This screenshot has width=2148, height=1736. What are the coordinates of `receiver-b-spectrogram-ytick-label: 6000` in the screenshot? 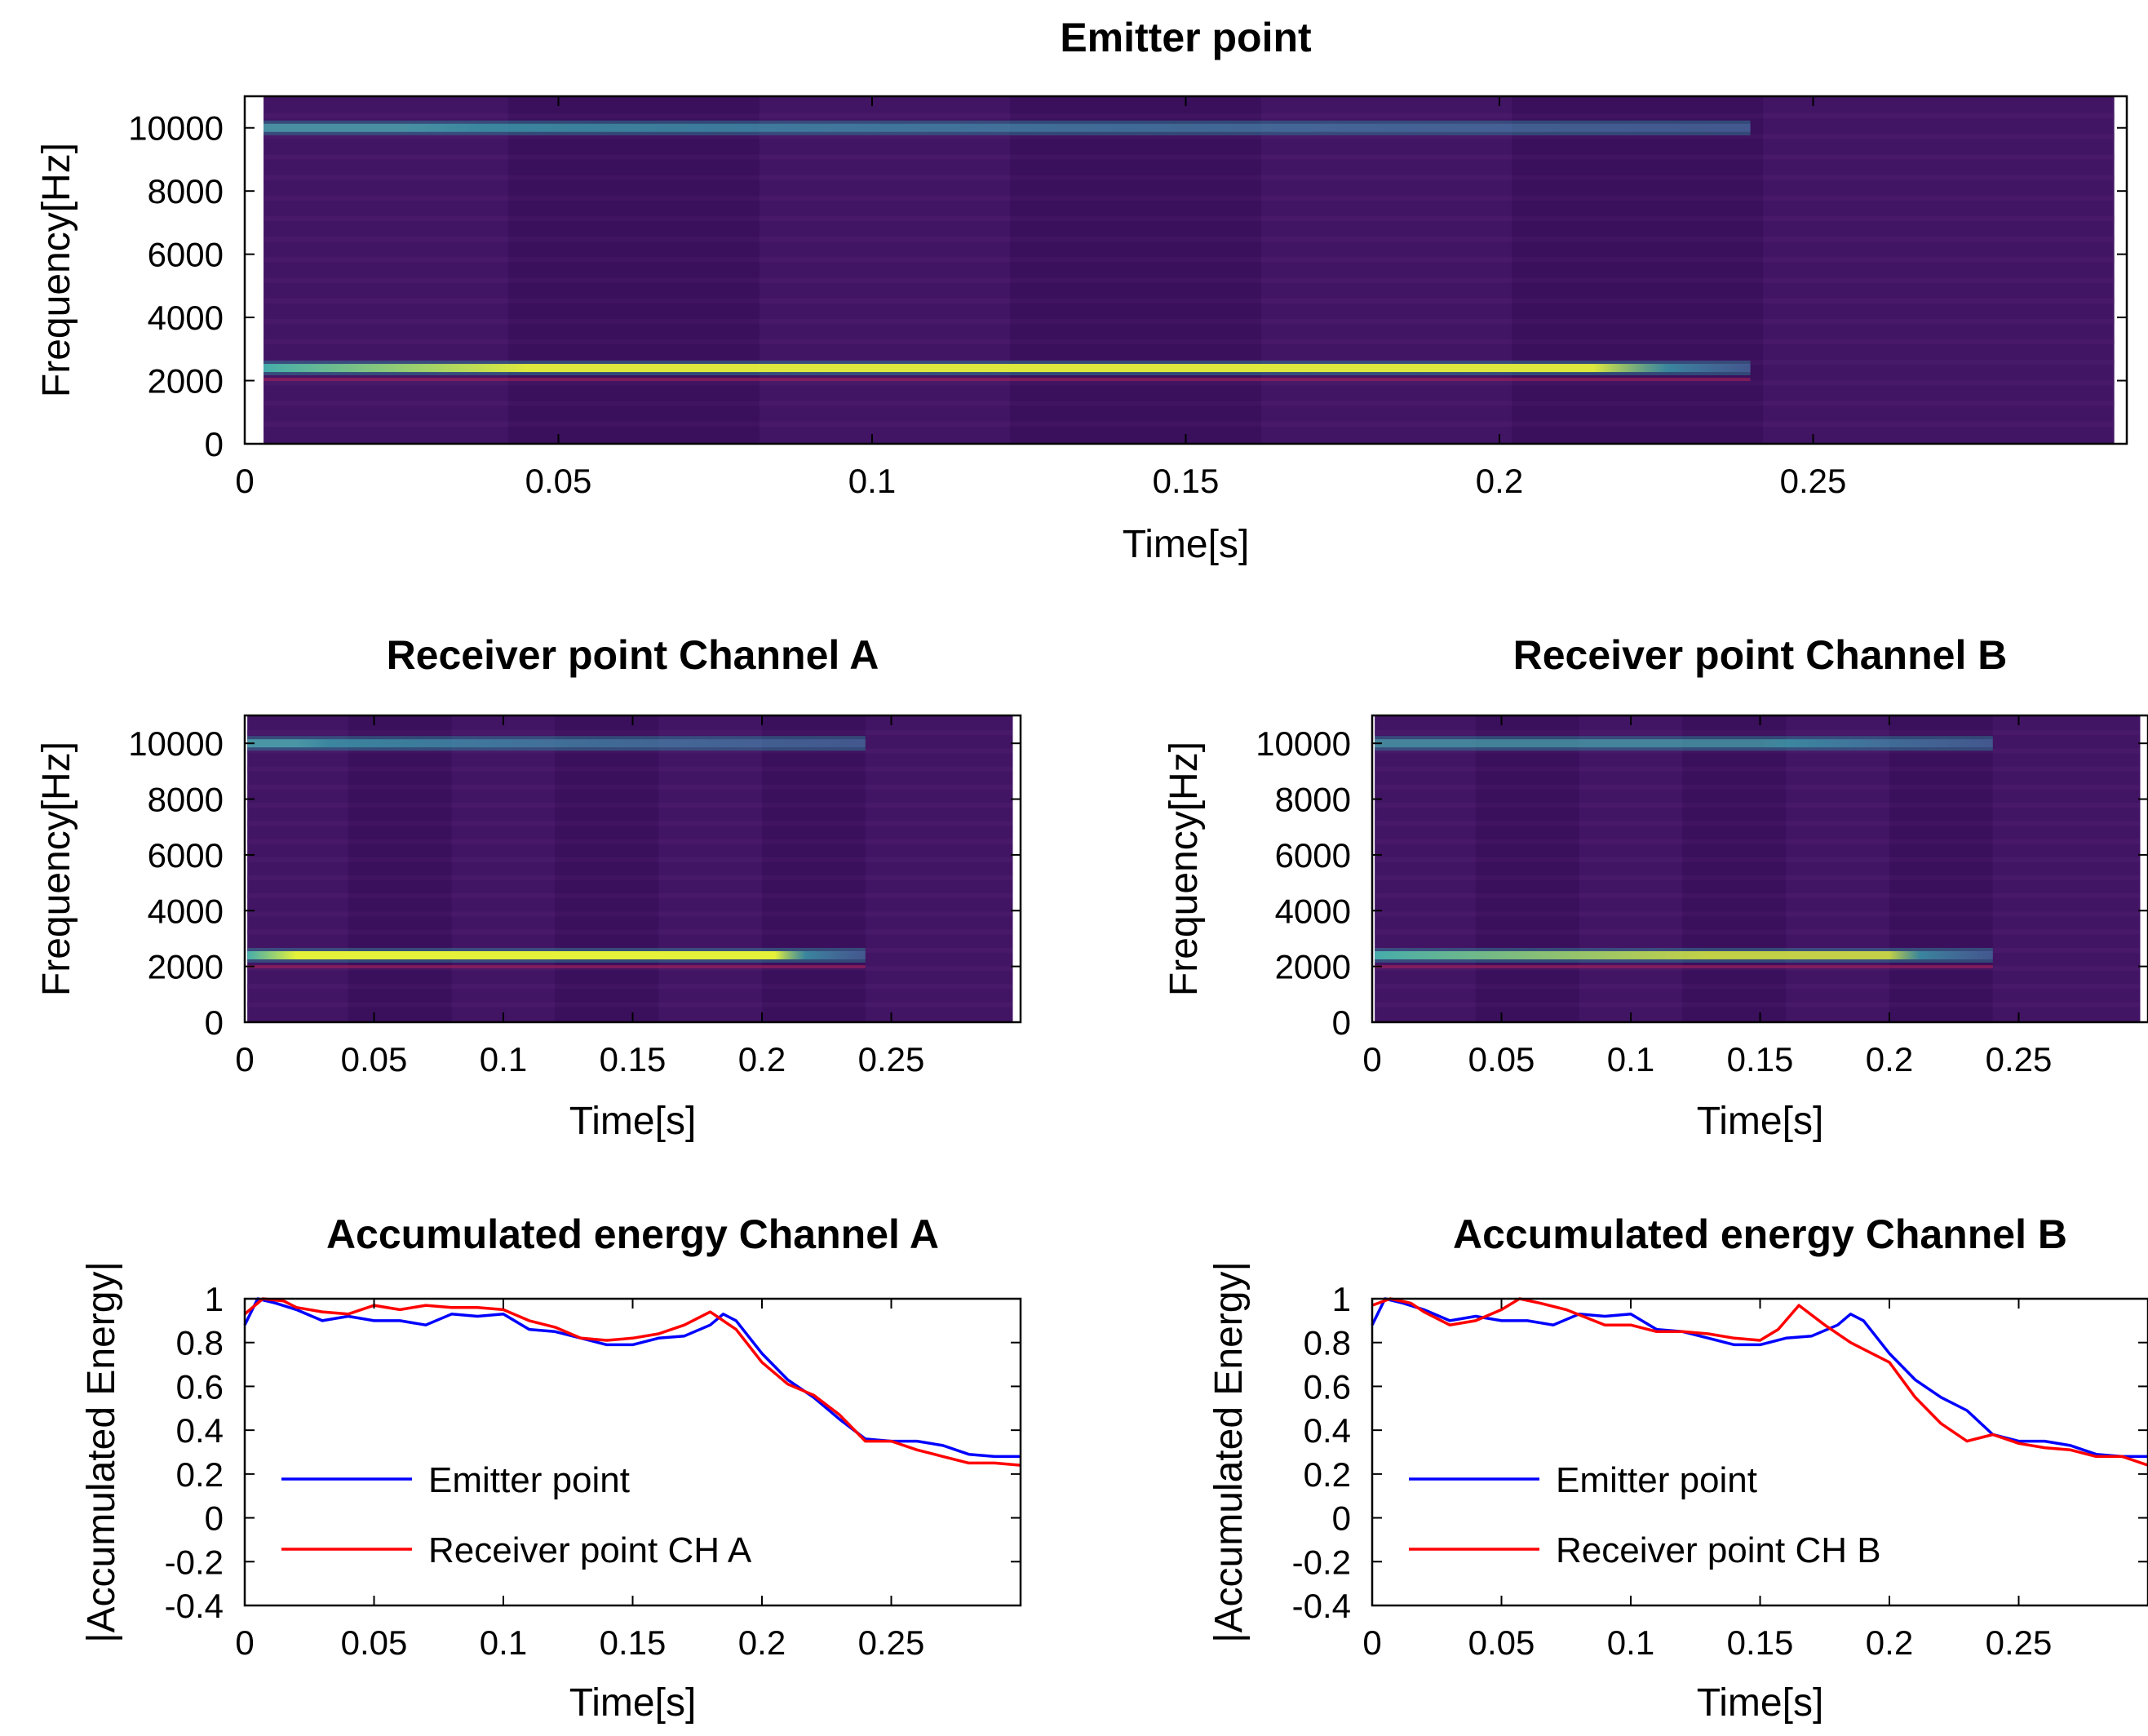 It's located at (1313, 855).